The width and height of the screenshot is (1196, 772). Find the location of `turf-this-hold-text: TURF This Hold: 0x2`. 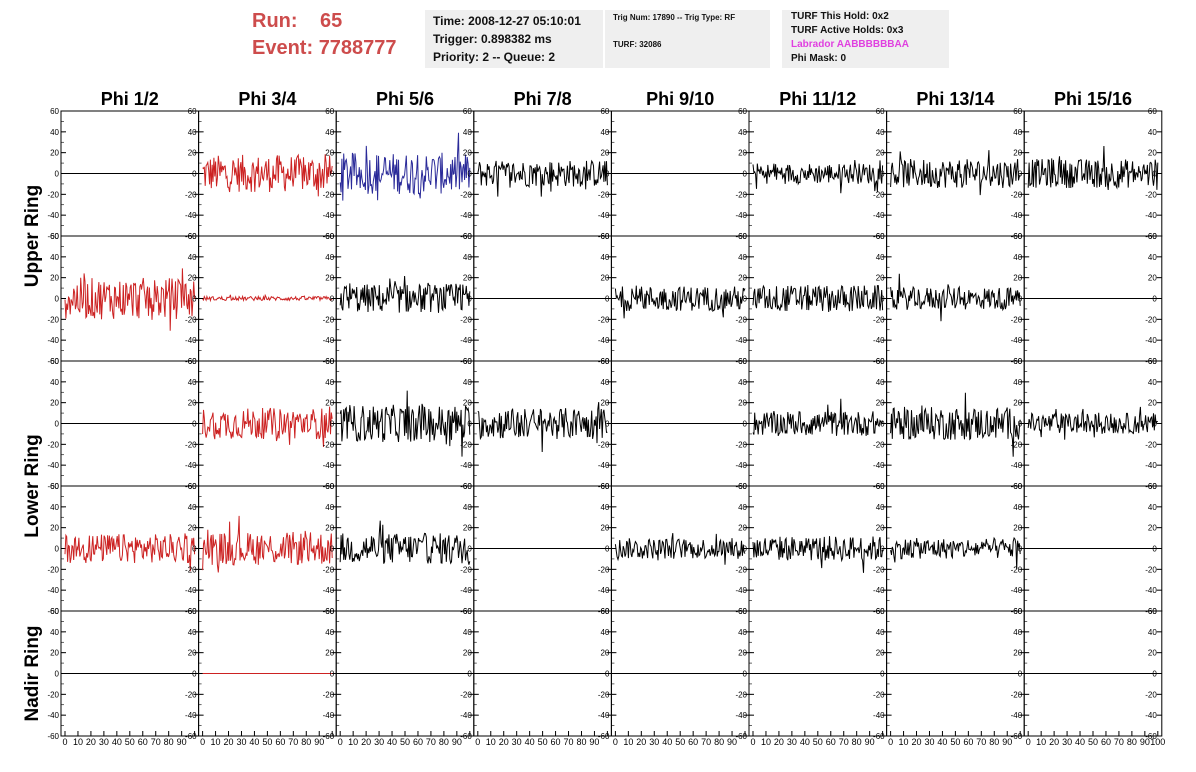

turf-this-hold-text: TURF This Hold: 0x2 is located at coordinates (840, 16).